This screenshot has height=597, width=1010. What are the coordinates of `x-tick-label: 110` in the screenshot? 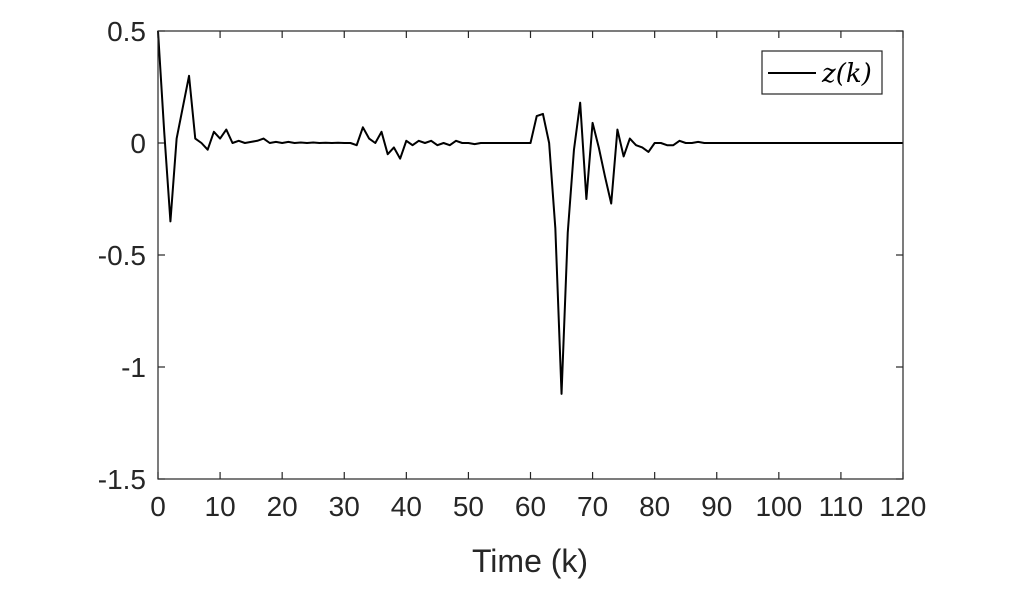 It's located at (841, 506).